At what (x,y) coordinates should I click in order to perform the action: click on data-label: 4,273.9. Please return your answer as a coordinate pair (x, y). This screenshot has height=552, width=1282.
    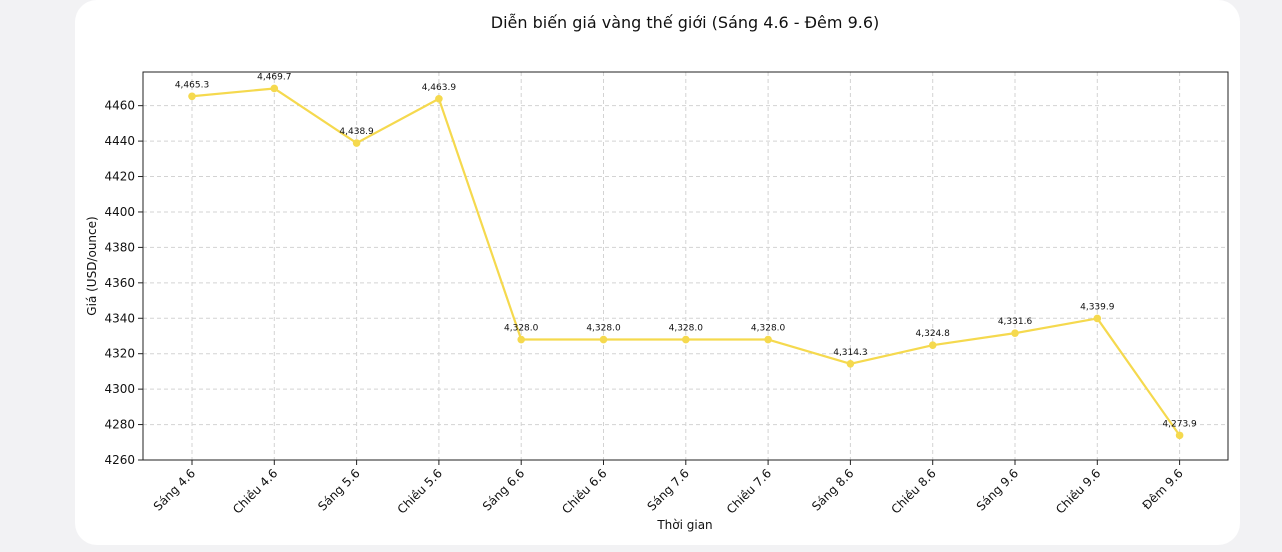
    Looking at the image, I should click on (1179, 424).